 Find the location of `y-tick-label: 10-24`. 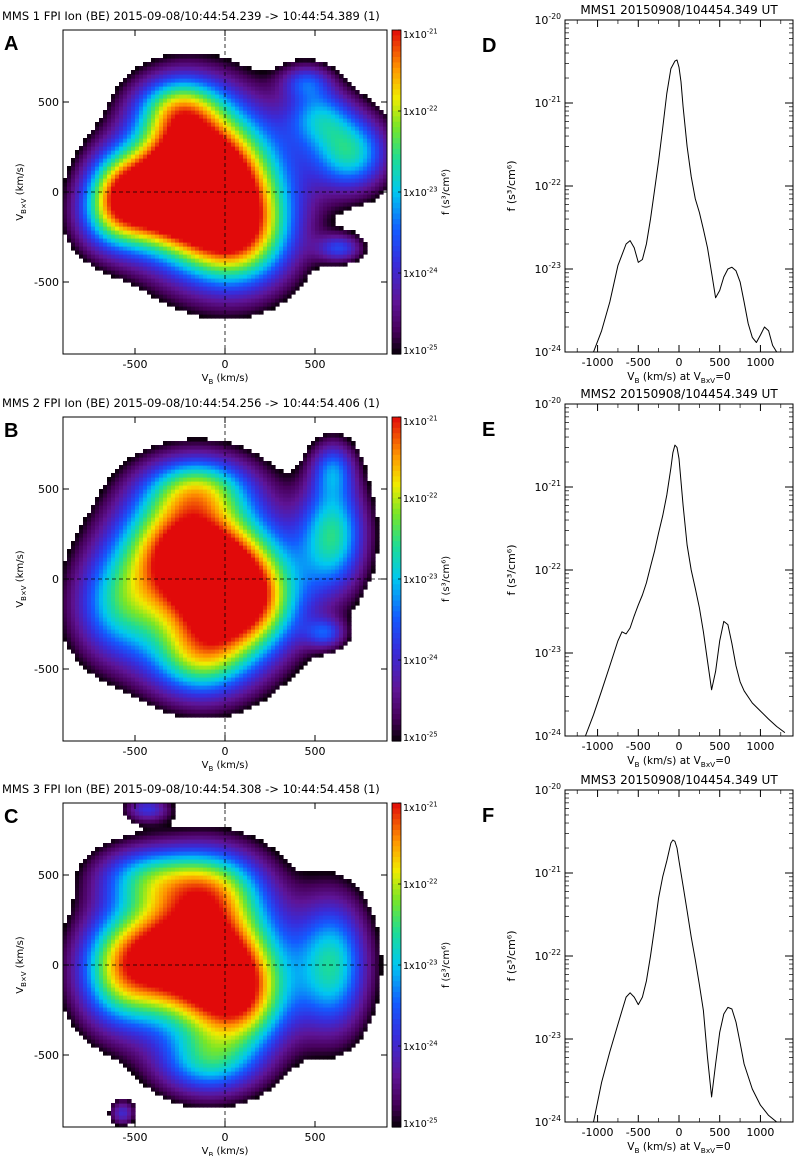

y-tick-label: 10-24 is located at coordinates (547, 735).